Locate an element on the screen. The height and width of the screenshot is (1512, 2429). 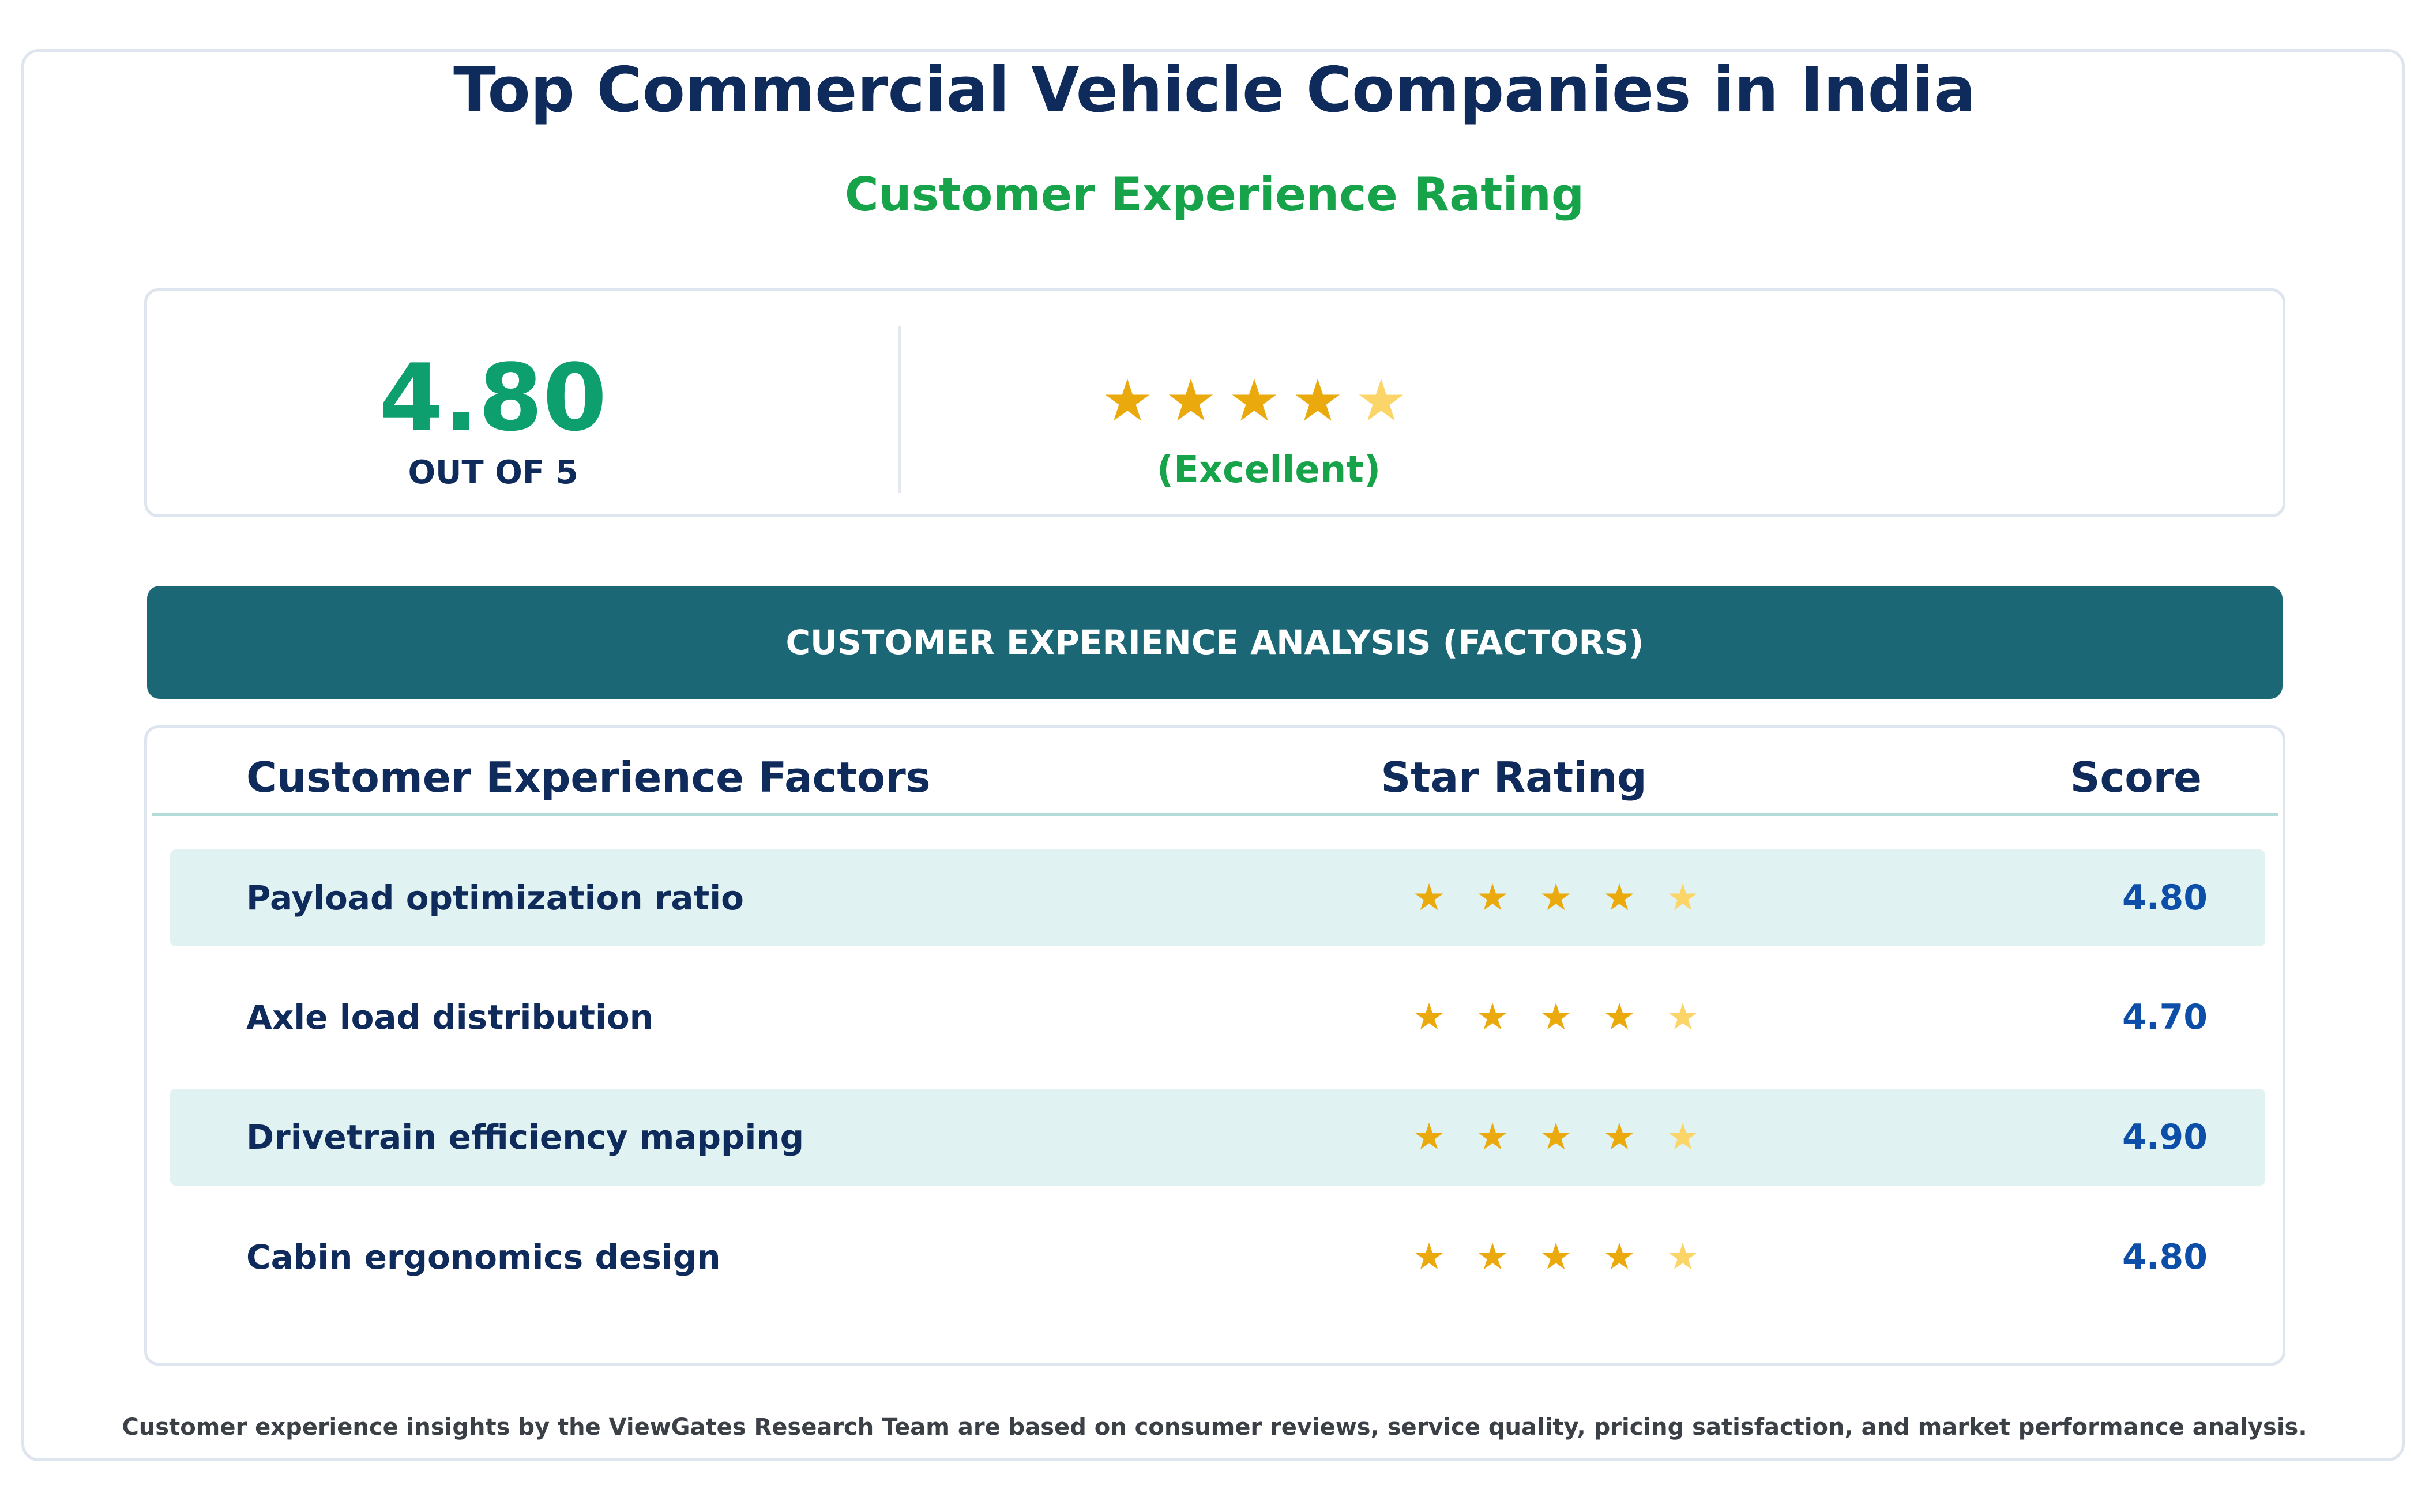
column-header-star-rating: Star Rating is located at coordinates (1514, 777).